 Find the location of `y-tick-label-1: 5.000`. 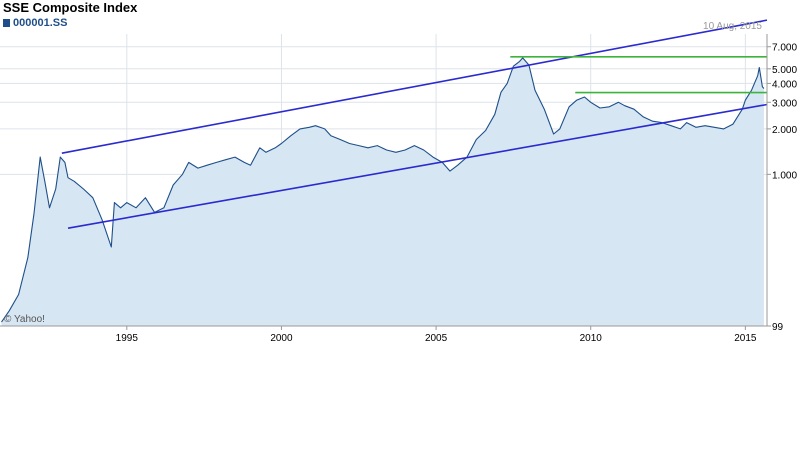

y-tick-label-1: 5.000 is located at coordinates (784, 70).